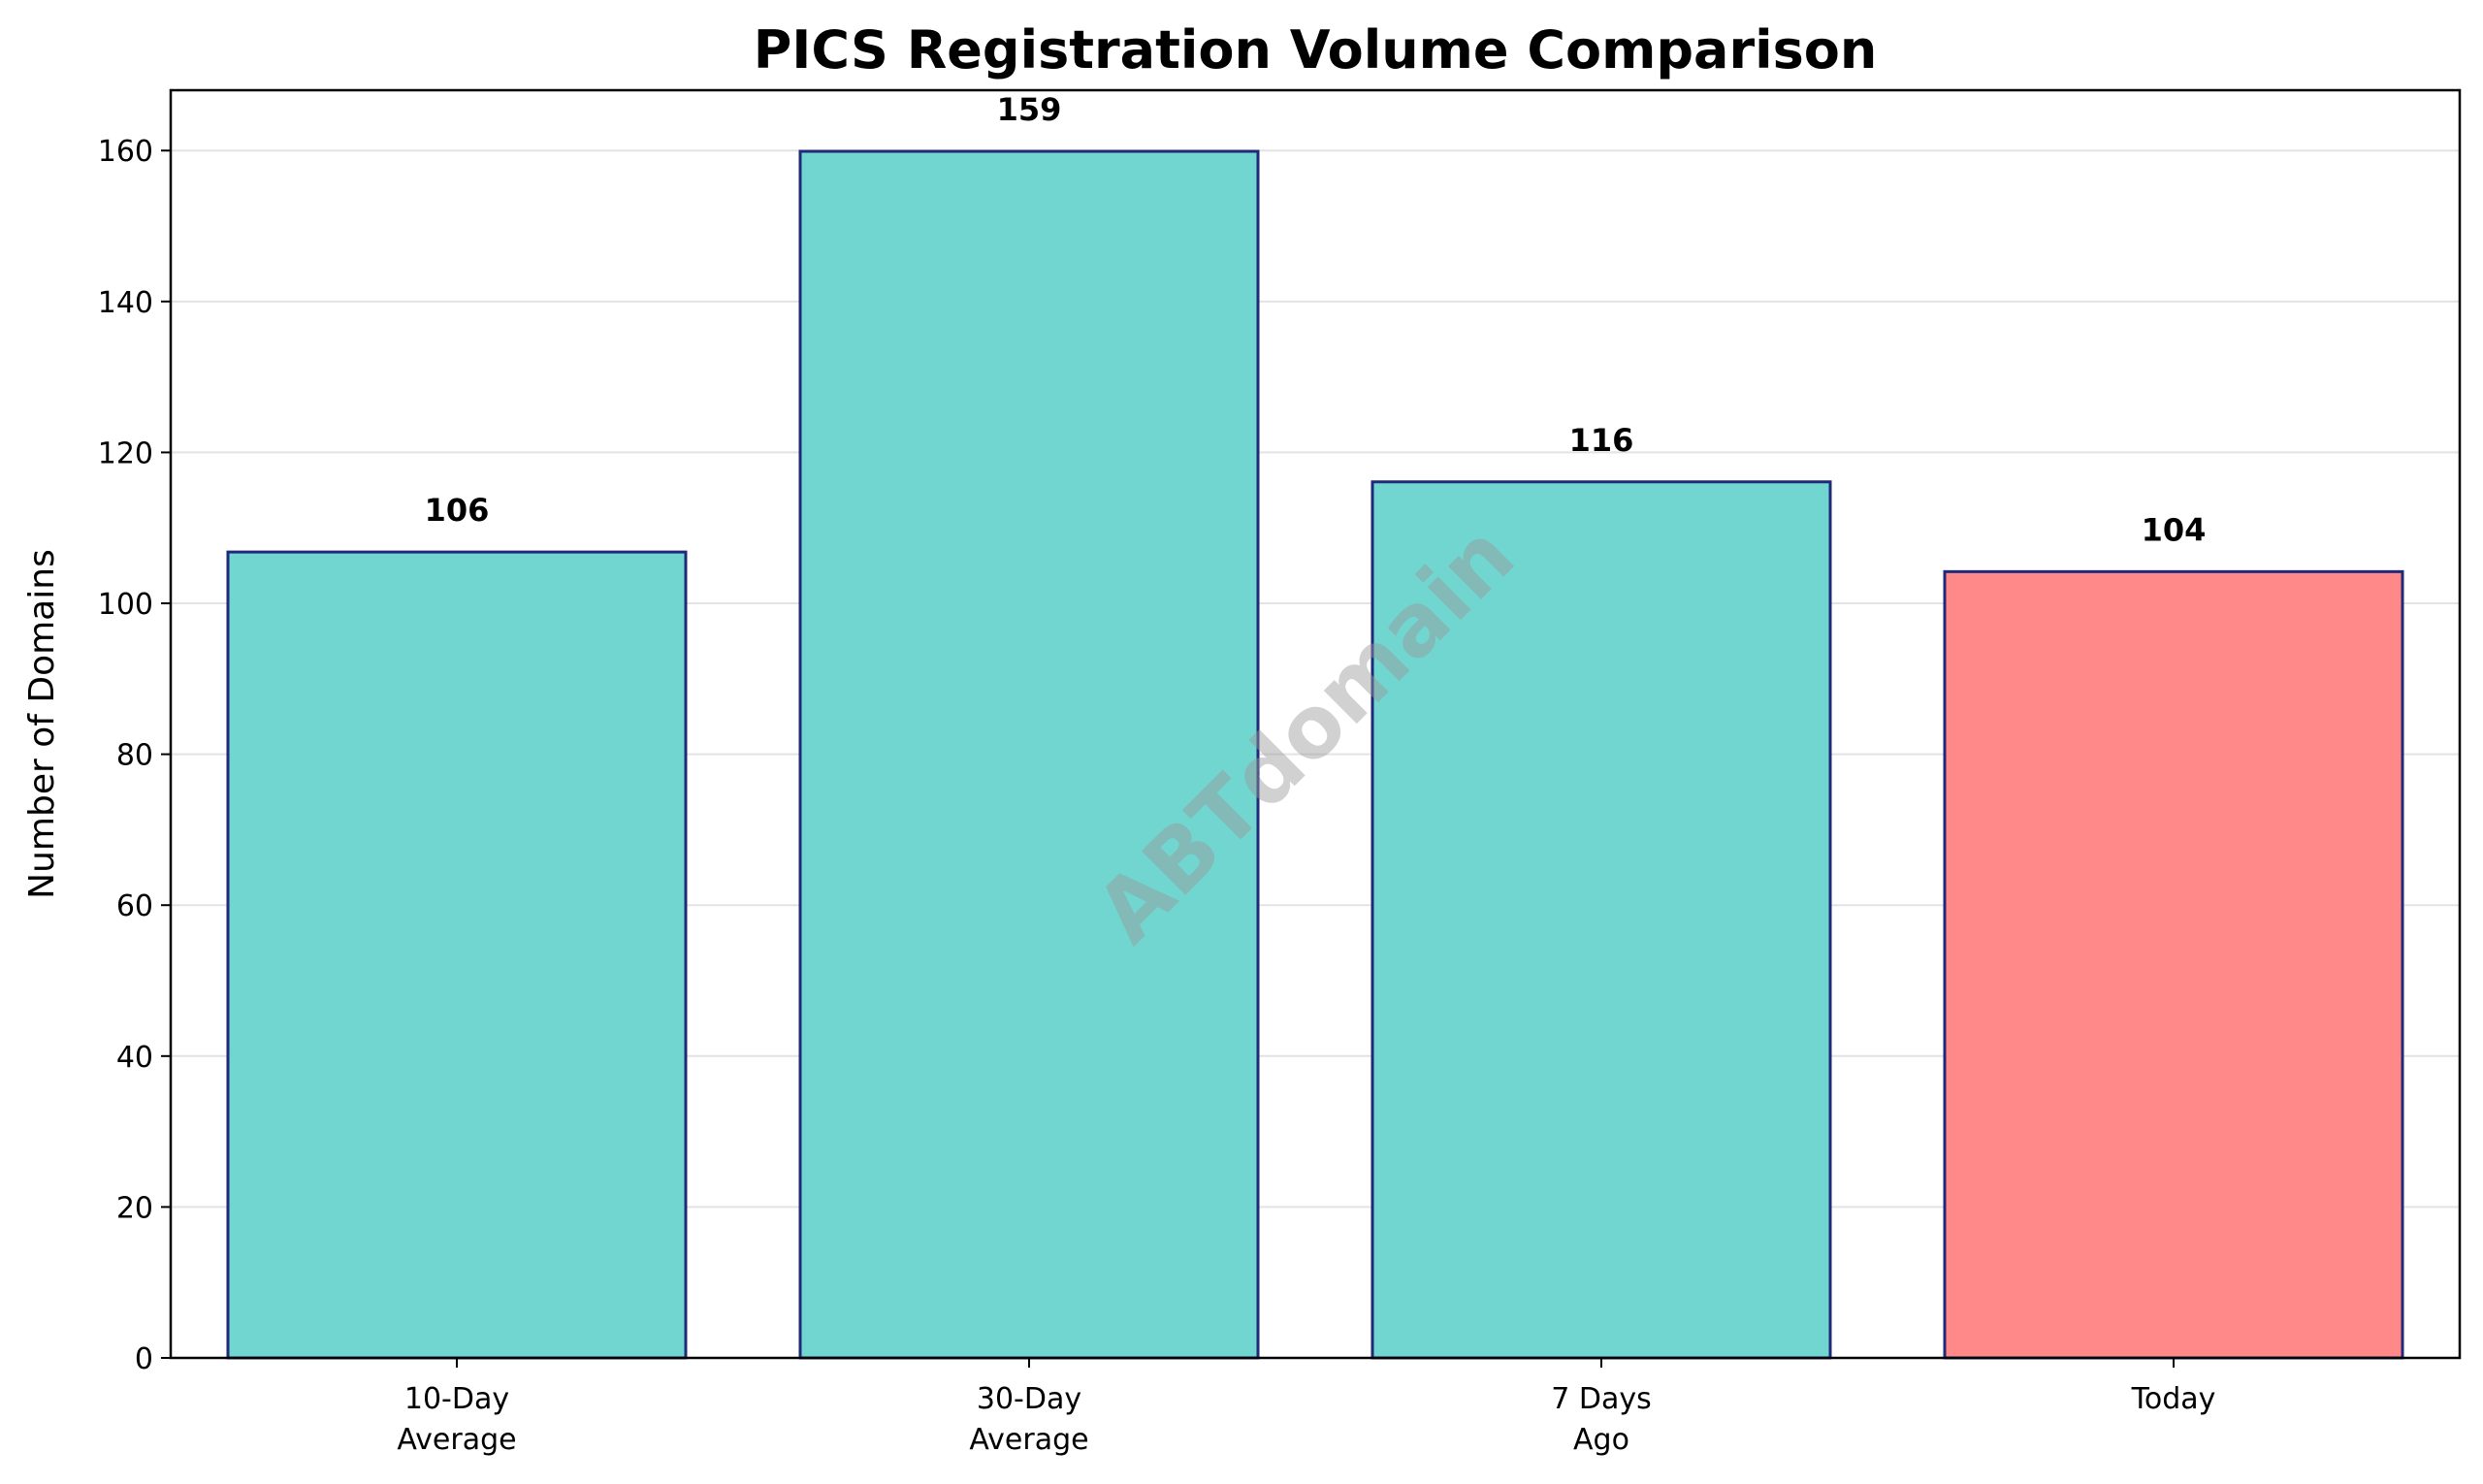  I want to click on x-tick-label: Ago, so click(1601, 1440).